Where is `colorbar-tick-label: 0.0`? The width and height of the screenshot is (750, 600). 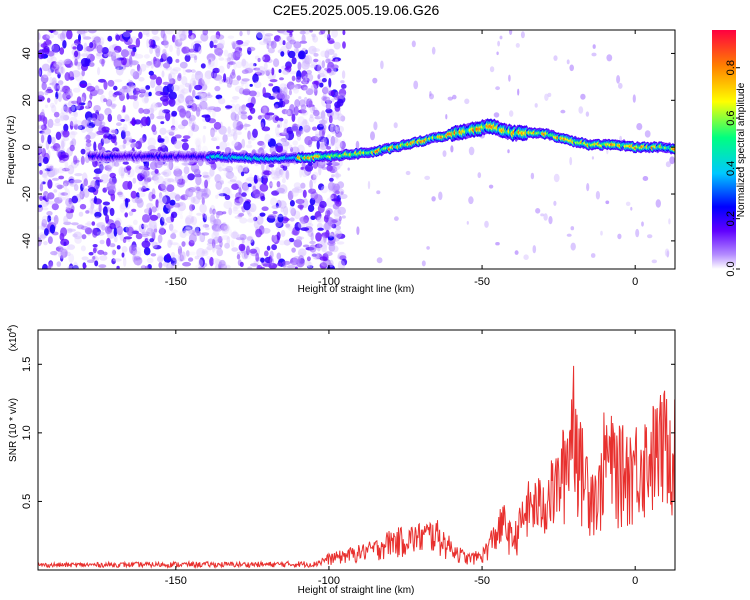 colorbar-tick-label: 0.0 is located at coordinates (731, 268).